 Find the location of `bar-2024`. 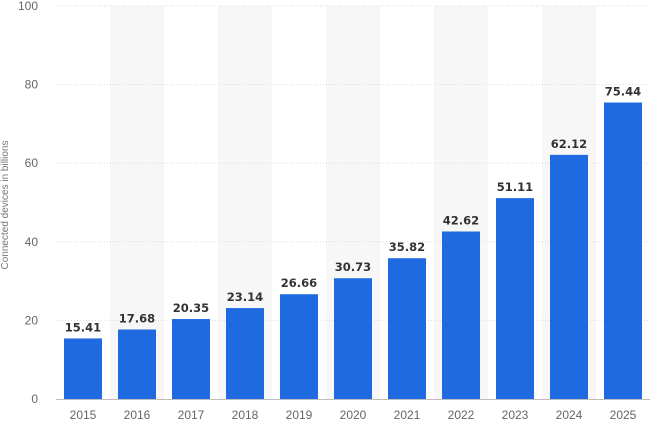

bar-2024 is located at coordinates (569, 276).